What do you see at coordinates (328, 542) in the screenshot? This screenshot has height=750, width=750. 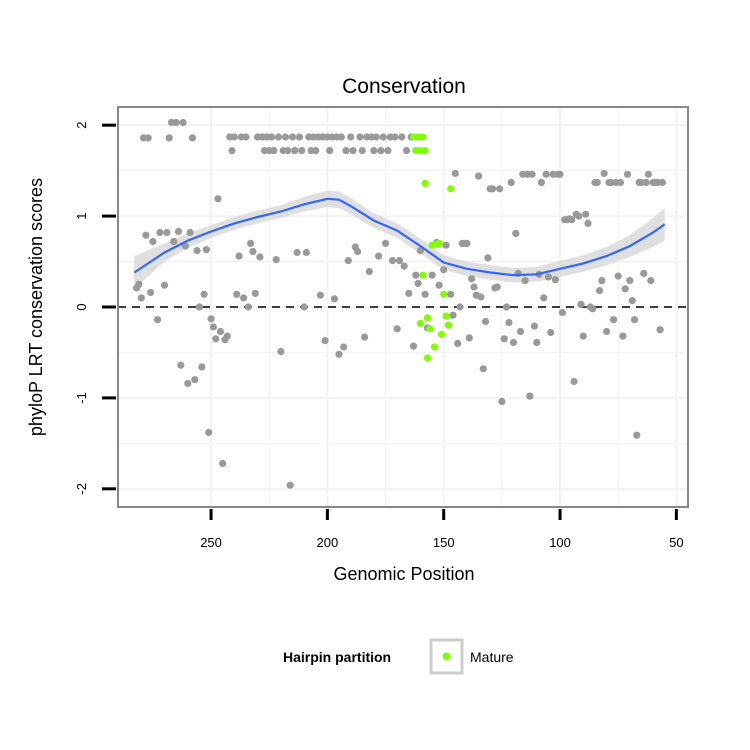 I see `x-tick-label: 200` at bounding box center [328, 542].